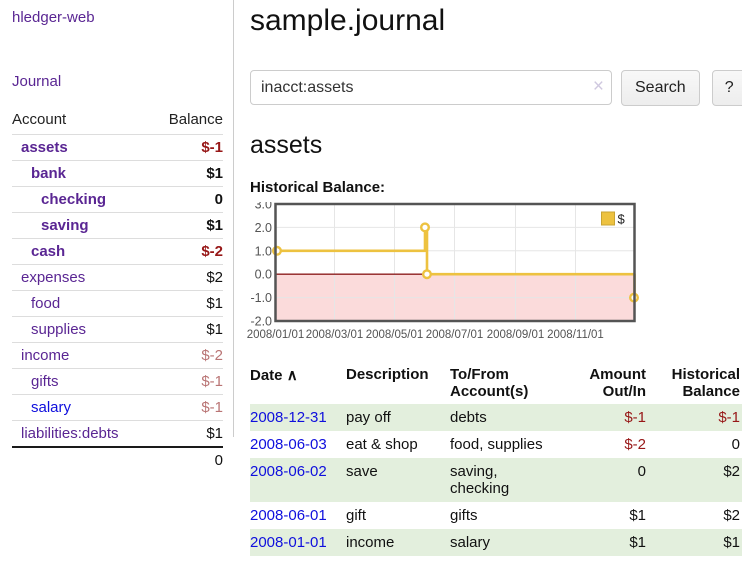  I want to click on app-title-link: hledger-web, so click(53, 17).